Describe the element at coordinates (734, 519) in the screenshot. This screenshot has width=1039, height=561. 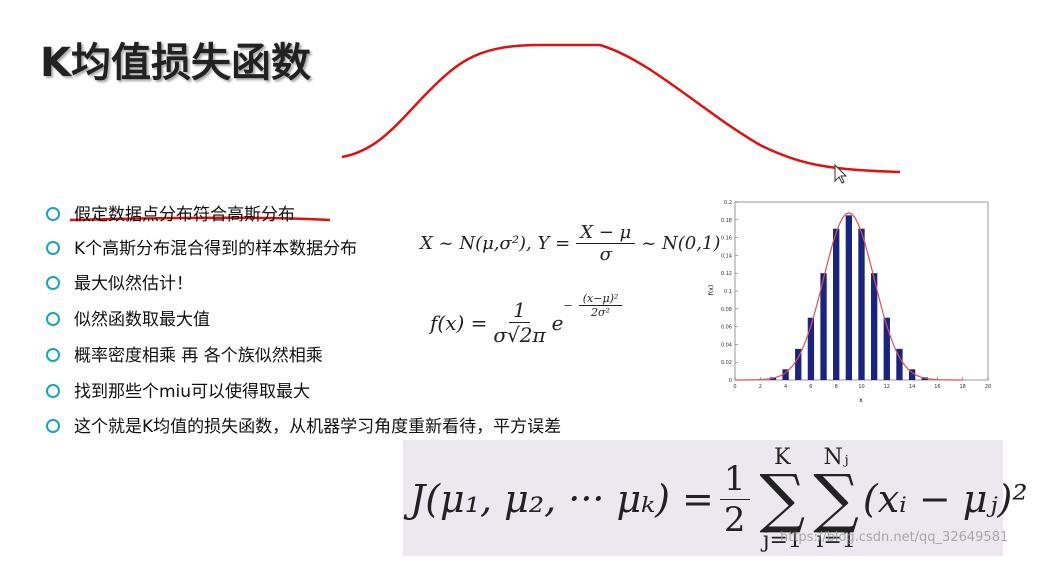
I see `formula-text: 2` at that location.